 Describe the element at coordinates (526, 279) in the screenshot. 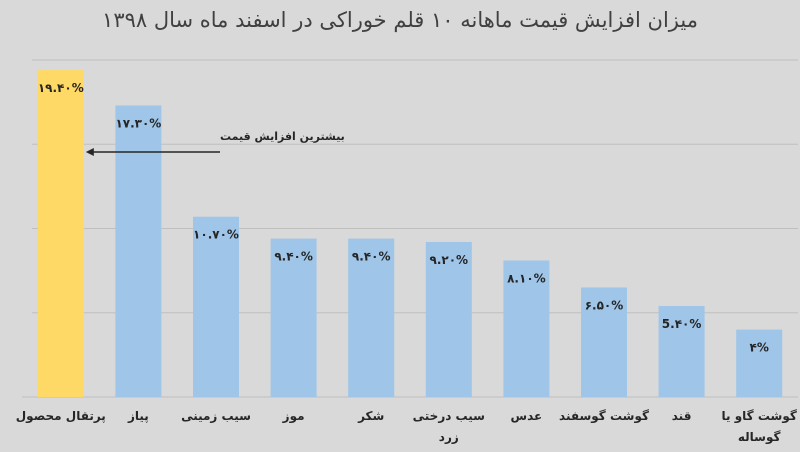

I see `data-label: ۸.۱۰%` at that location.